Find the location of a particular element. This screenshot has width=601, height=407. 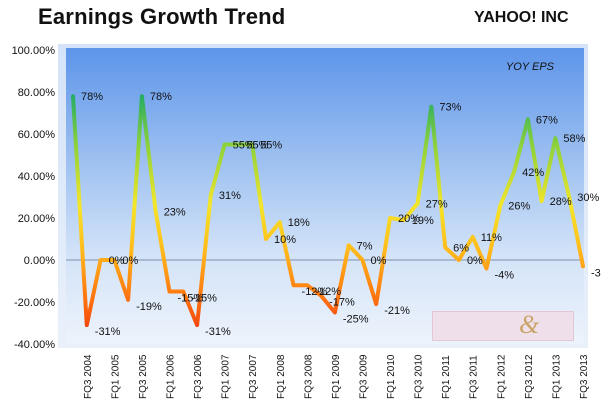

y-tick-label: 100.00% is located at coordinates (34, 51).